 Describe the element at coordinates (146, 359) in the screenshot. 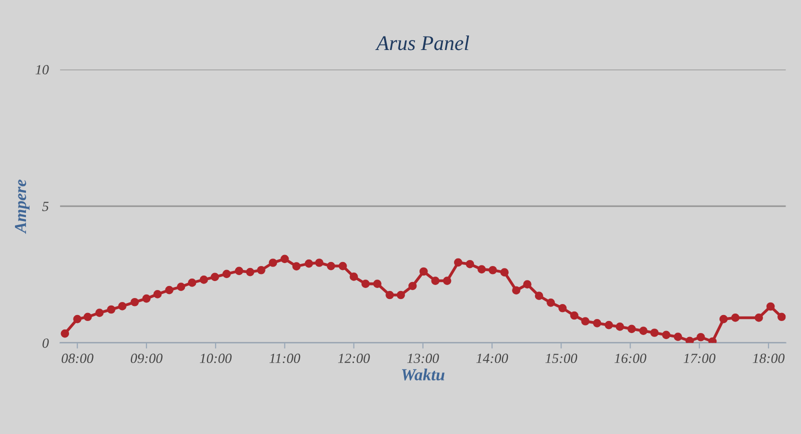

I see `x-tick-label: 09:00` at that location.